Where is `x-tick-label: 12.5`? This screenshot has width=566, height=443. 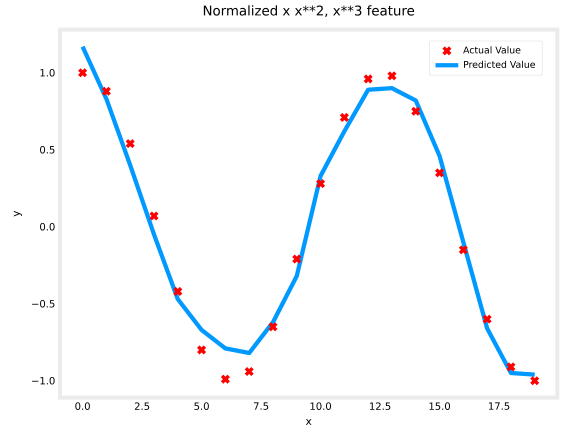 x-tick-label: 12.5 is located at coordinates (380, 406).